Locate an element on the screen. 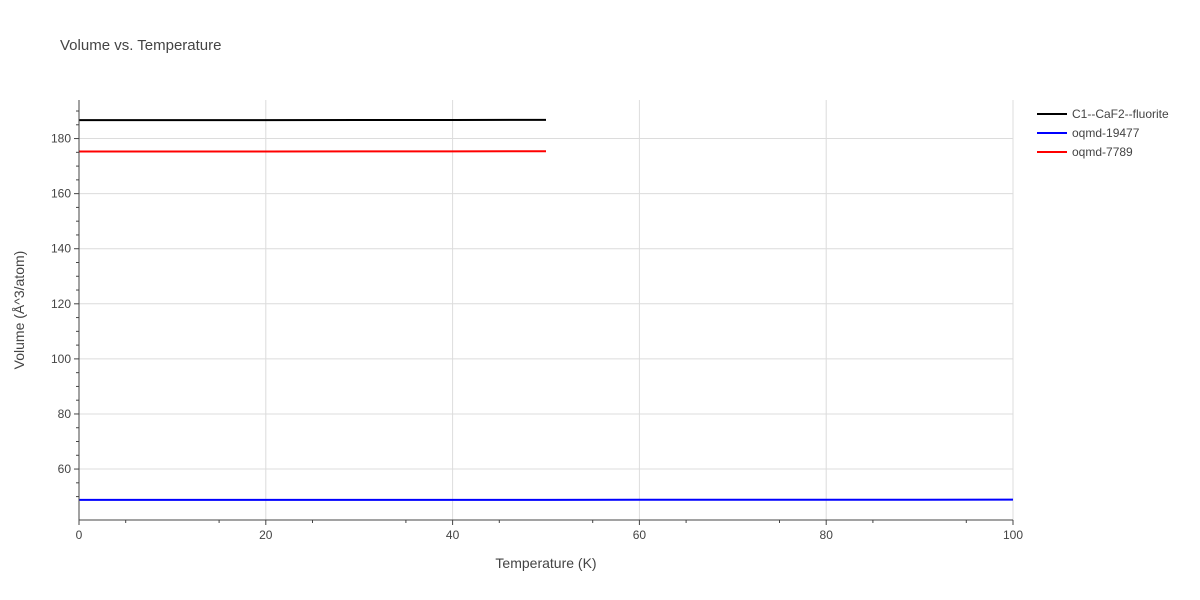  y-tick-label: 180 is located at coordinates (61, 139).